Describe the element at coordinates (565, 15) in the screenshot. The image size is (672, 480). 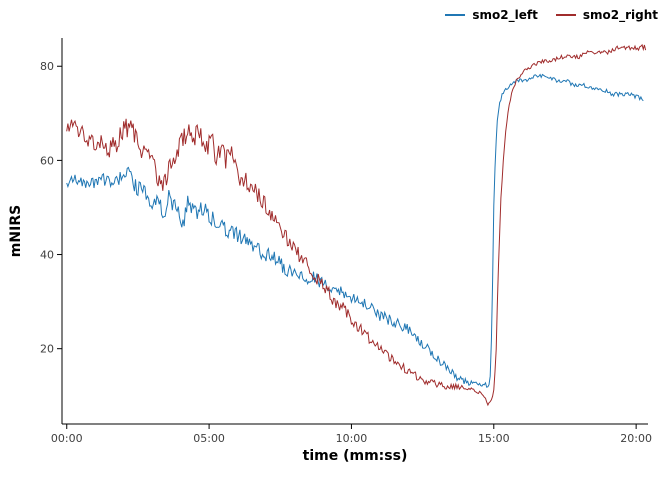
I see `legend-key-line-right` at that location.